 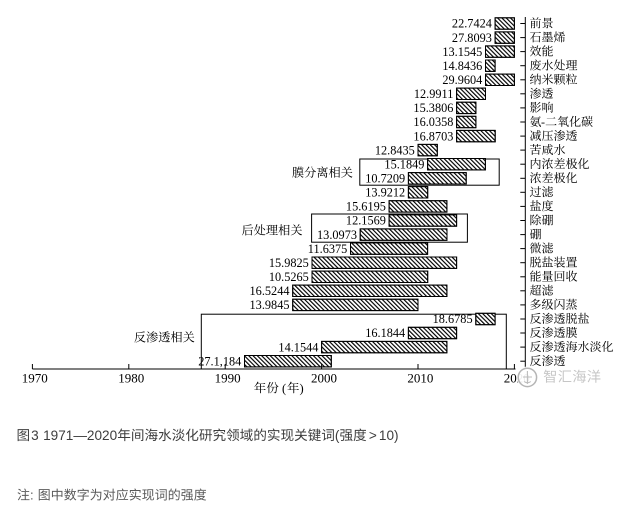 What do you see at coordinates (289, 277) in the screenshot?
I see `svg-text: 10.5265` at bounding box center [289, 277].